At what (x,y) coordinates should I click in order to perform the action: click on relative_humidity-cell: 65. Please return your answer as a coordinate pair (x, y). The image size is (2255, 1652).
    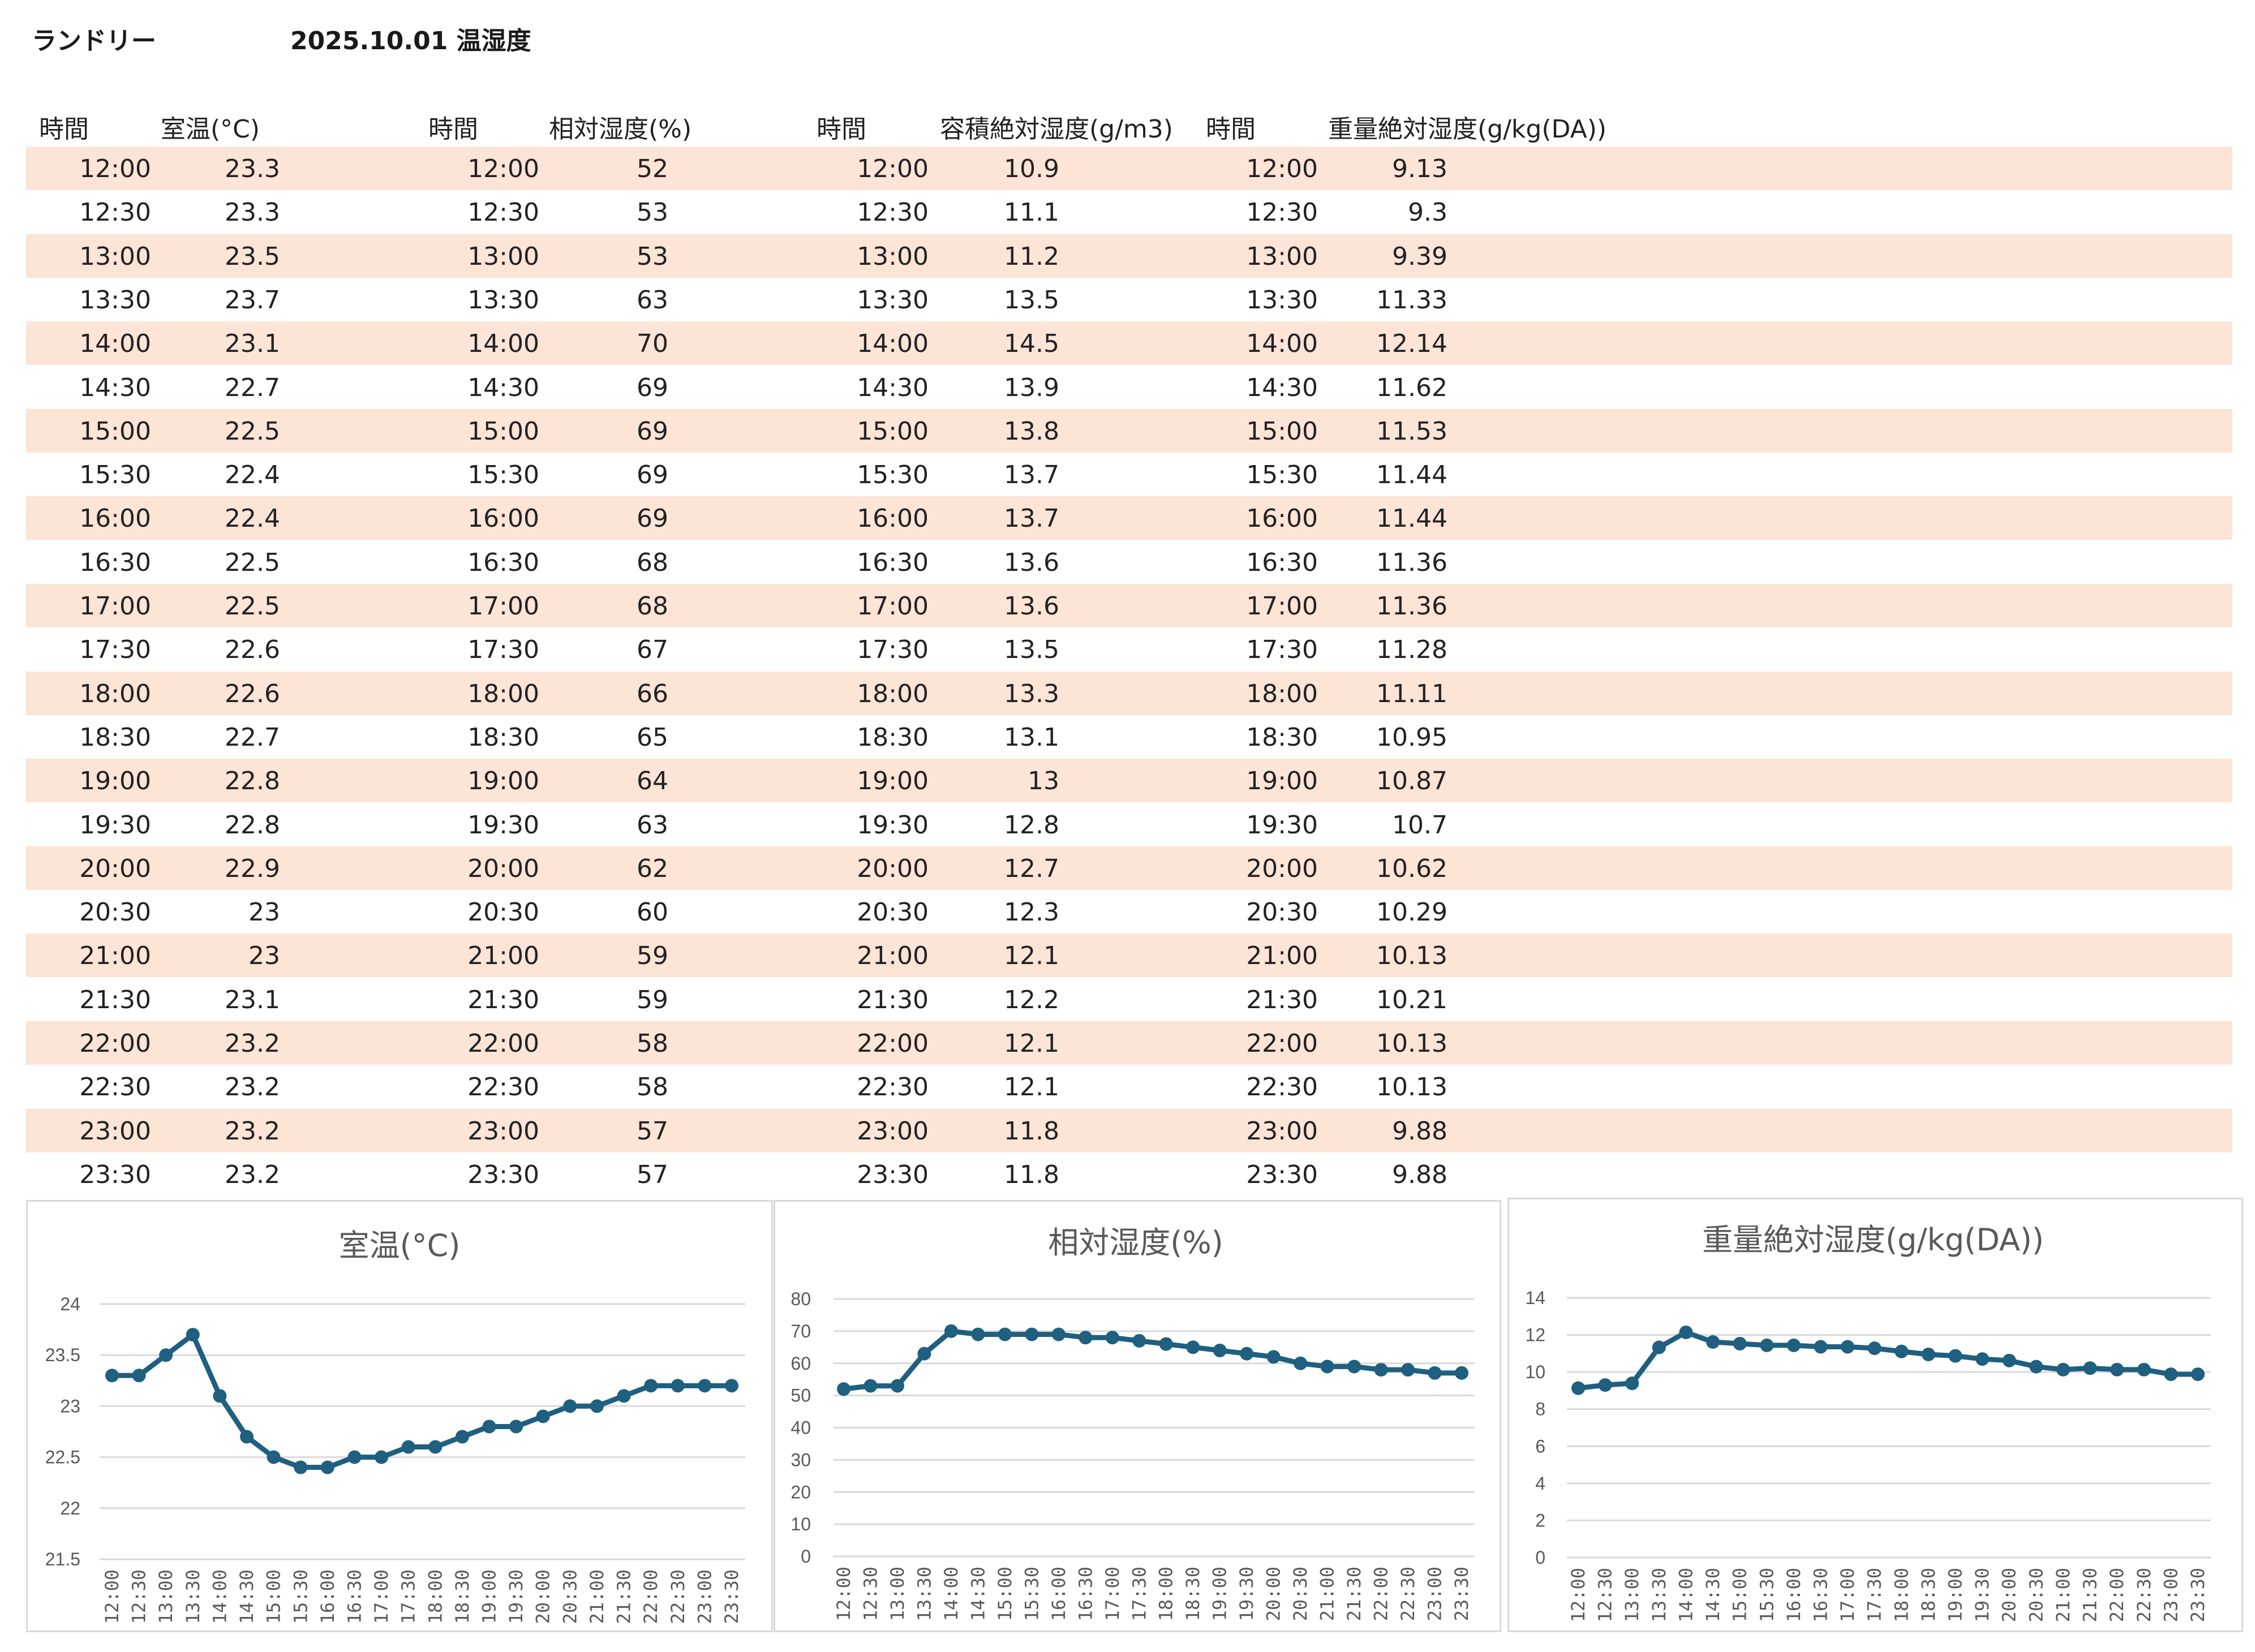
    Looking at the image, I should click on (652, 737).